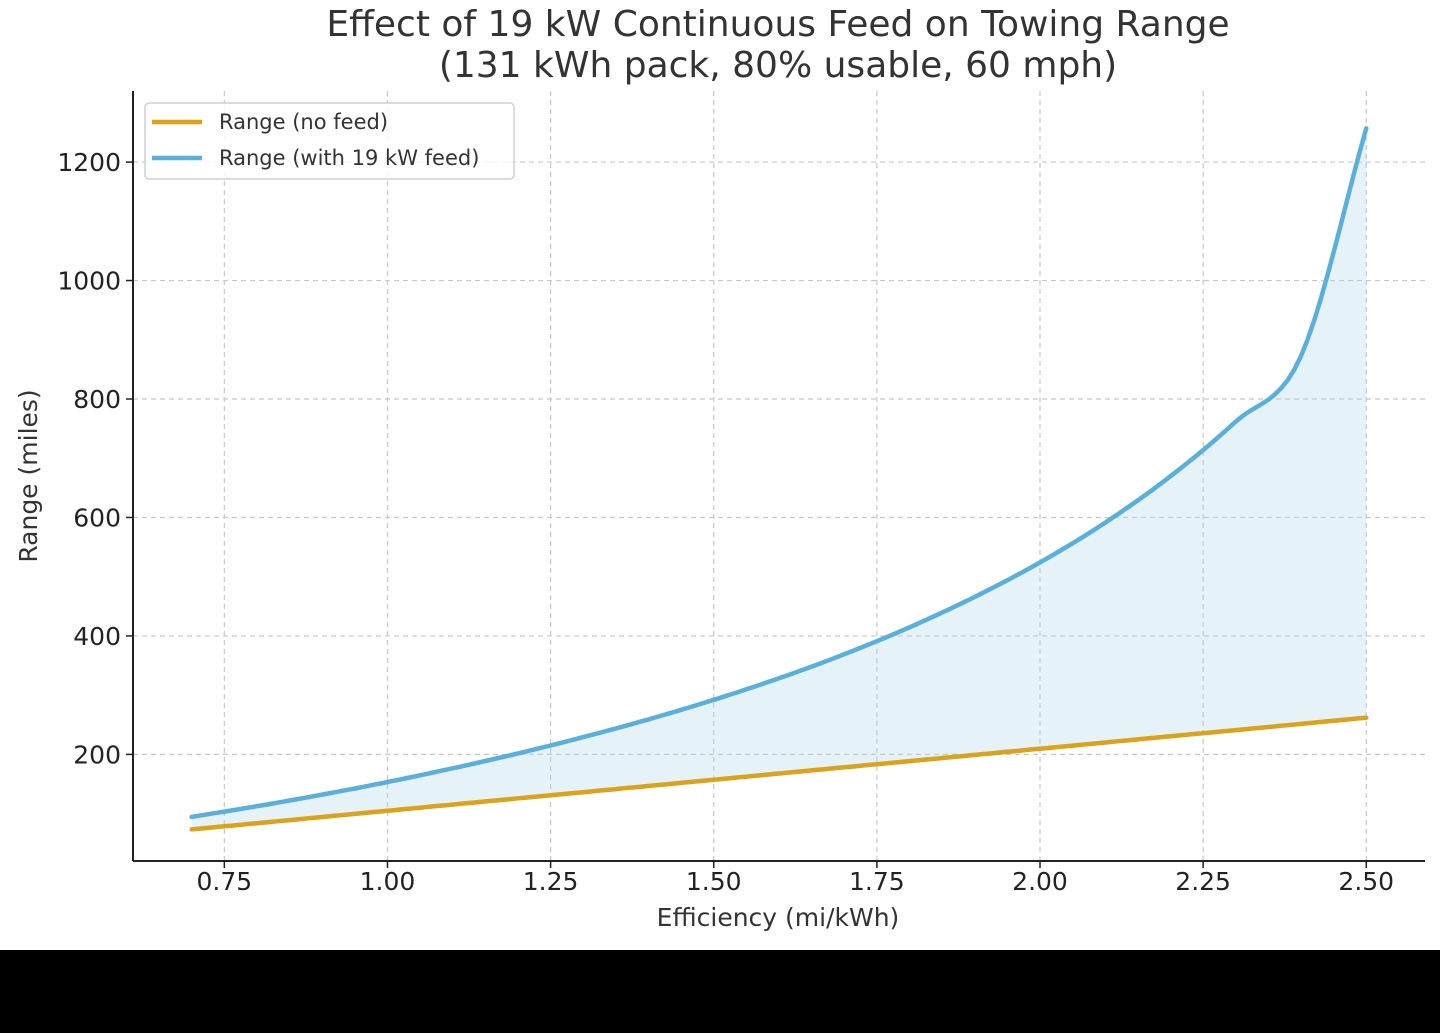  I want to click on x-tick-label: 1.25, so click(551, 881).